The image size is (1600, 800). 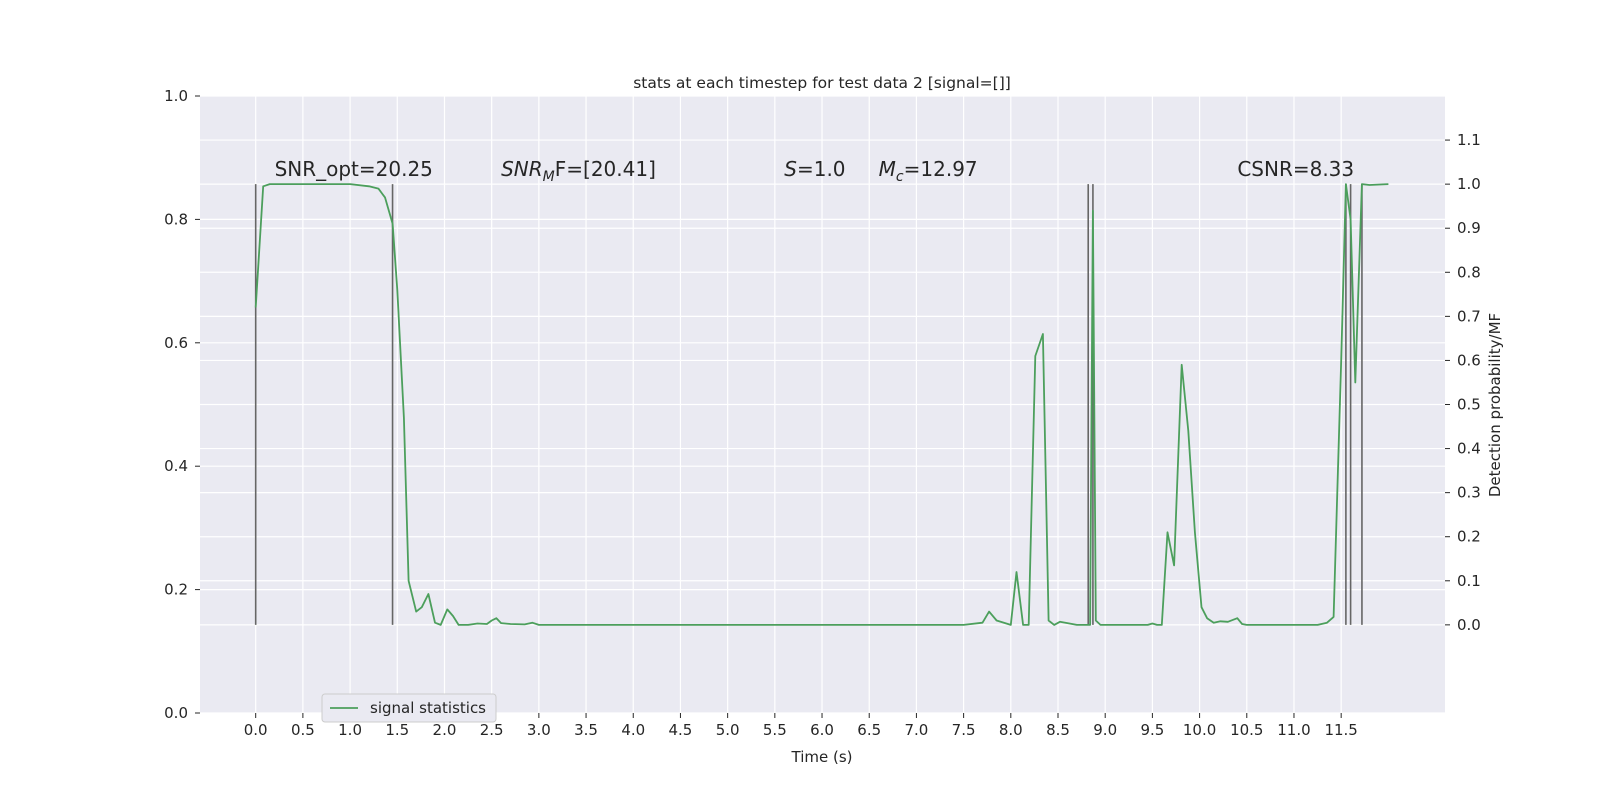 I want to click on y-right-tick-label: 0.3, so click(x=1469, y=493).